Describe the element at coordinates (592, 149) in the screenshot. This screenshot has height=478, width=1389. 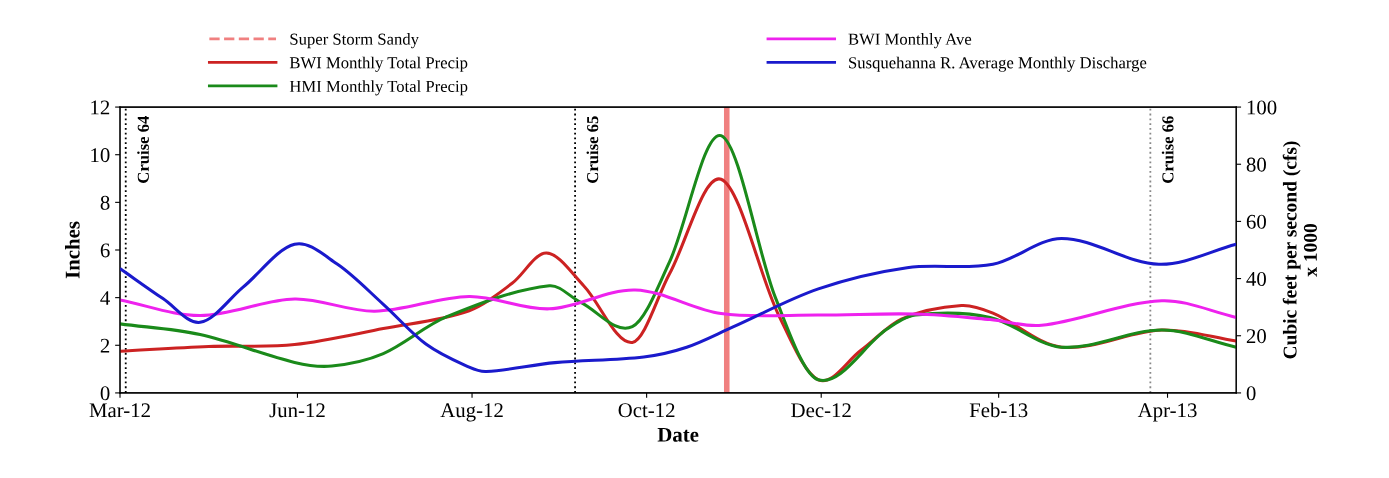
I see `ref-line-label: Cruise 65` at that location.